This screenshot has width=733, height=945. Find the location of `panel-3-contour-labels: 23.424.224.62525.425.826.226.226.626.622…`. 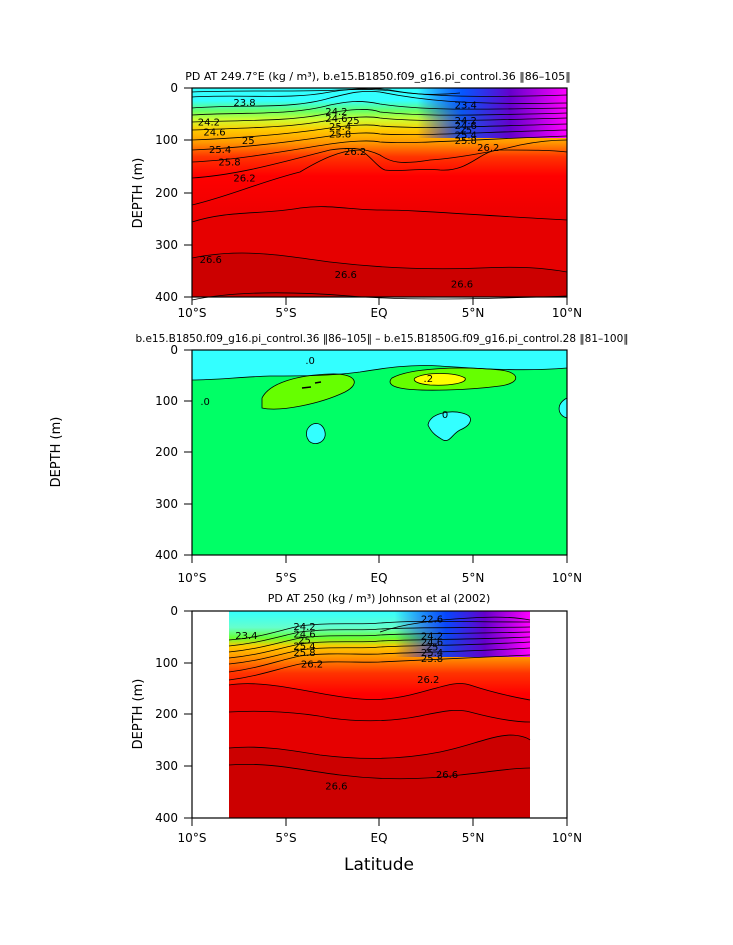

panel-3-contour-labels: 23.424.224.62525.425.826.226.226.626.622… is located at coordinates (346, 703).